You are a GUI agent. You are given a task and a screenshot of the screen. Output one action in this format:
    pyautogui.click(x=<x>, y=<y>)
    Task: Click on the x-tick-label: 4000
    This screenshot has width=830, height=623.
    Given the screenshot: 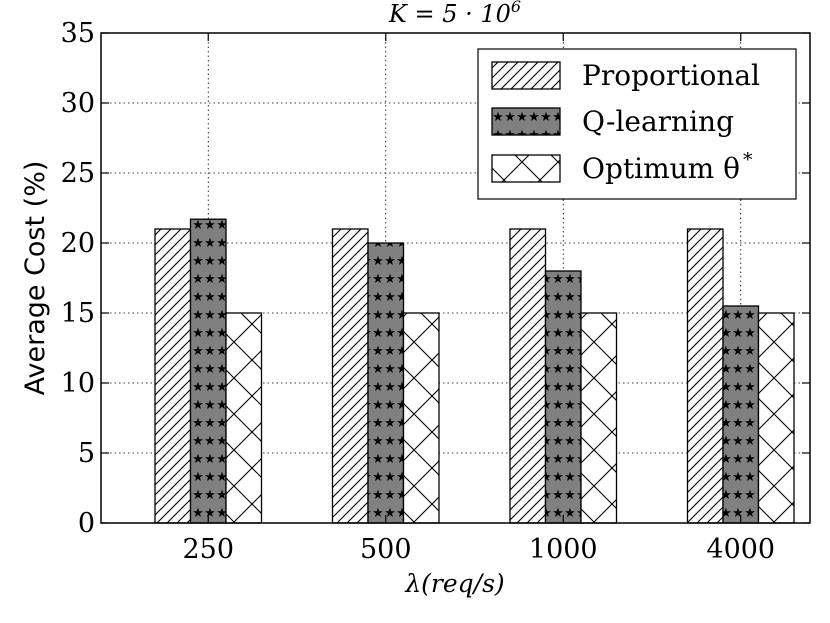 What is the action you would take?
    pyautogui.click(x=740, y=549)
    